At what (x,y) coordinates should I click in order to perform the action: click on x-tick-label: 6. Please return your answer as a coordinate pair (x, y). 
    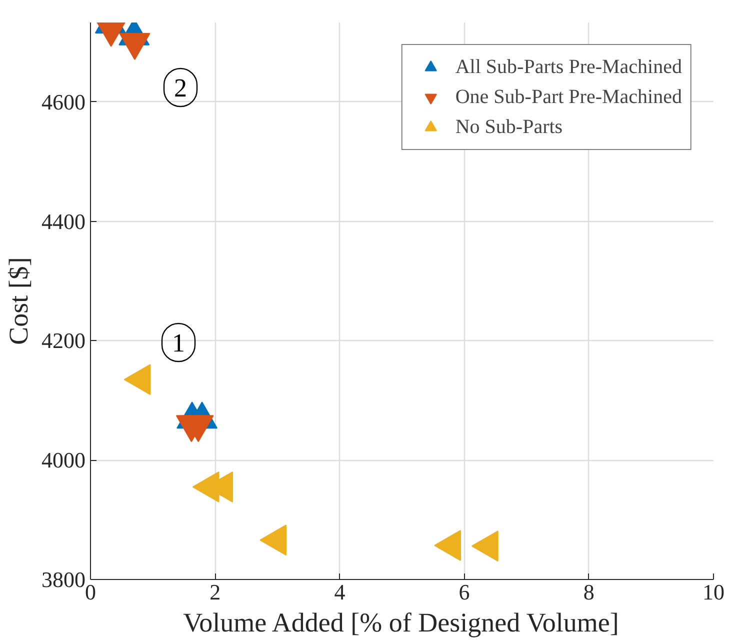
    Looking at the image, I should click on (464, 592).